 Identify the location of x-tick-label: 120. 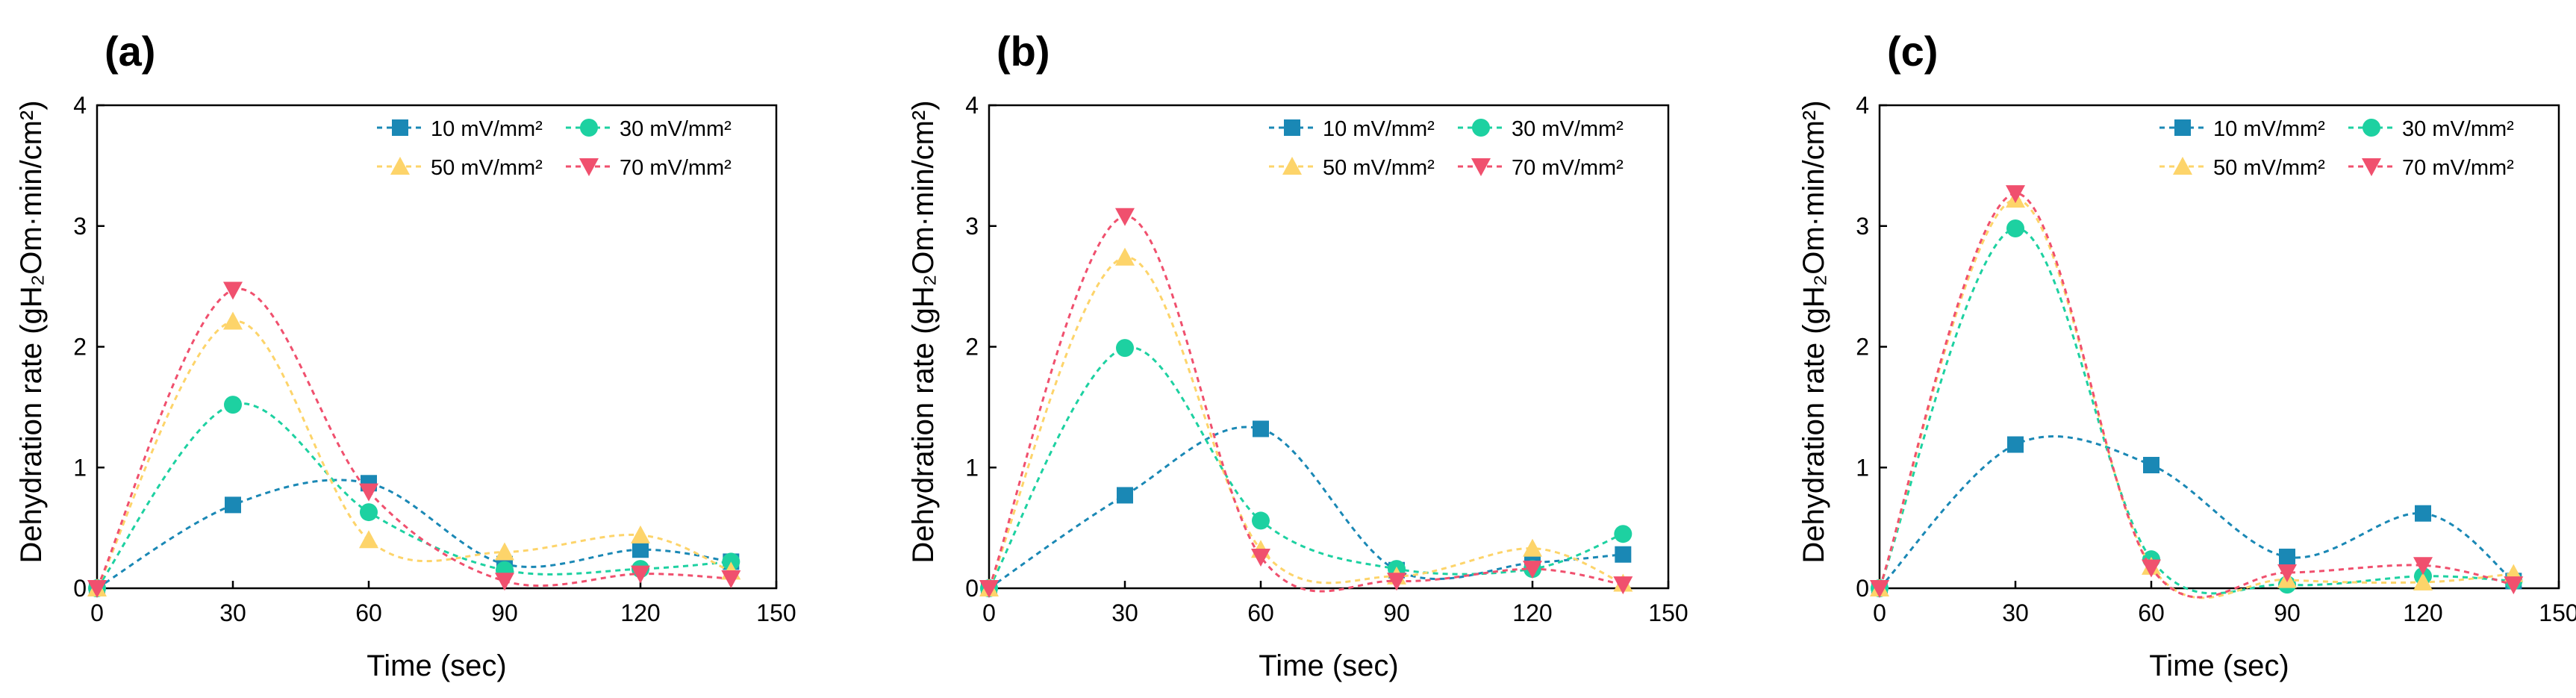
(1532, 613).